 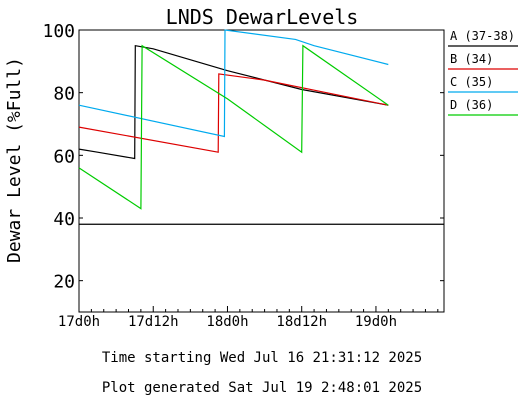 I want to click on y-tick-label: 100, so click(x=58, y=31).